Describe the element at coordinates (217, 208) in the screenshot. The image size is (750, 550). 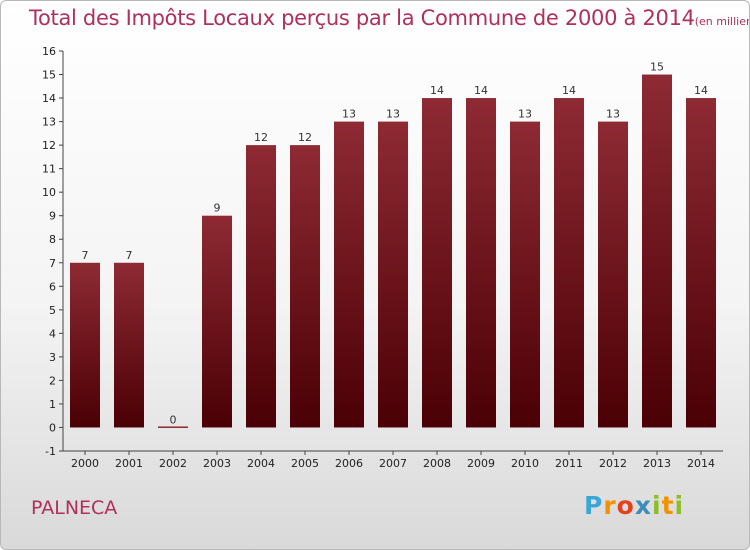
I see `data-label: 9` at that location.